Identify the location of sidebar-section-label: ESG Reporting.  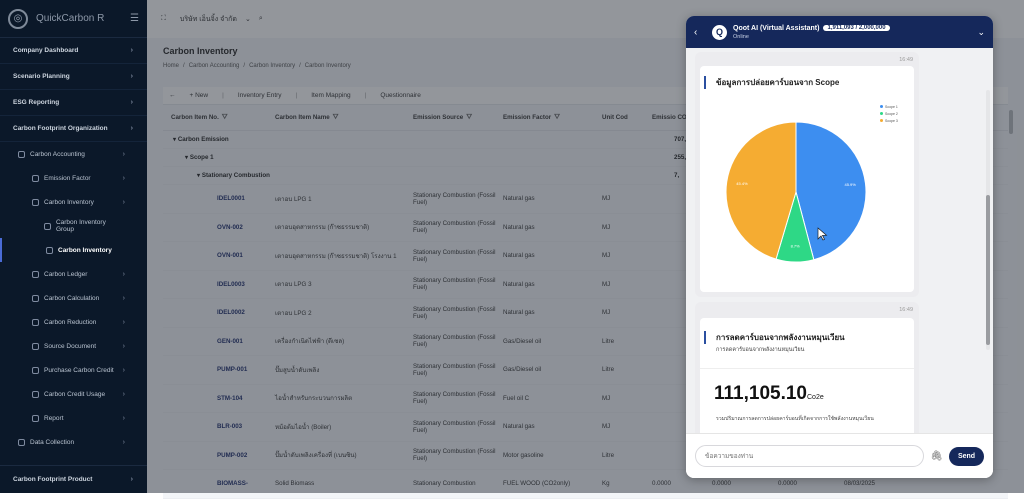
(36, 102).